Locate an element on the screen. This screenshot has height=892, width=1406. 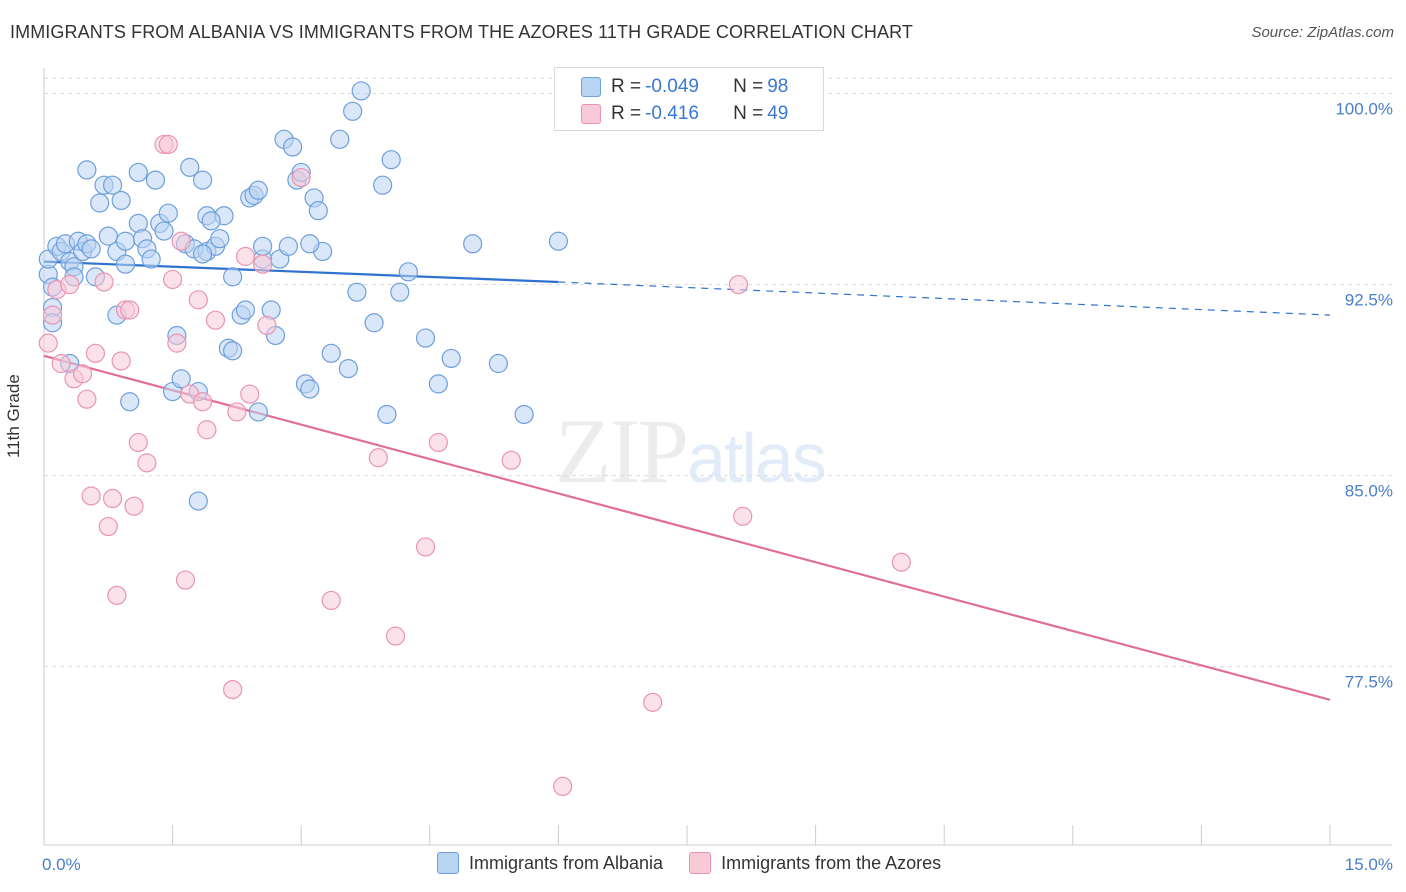
legend-n-value: 98 is located at coordinates (778, 86).